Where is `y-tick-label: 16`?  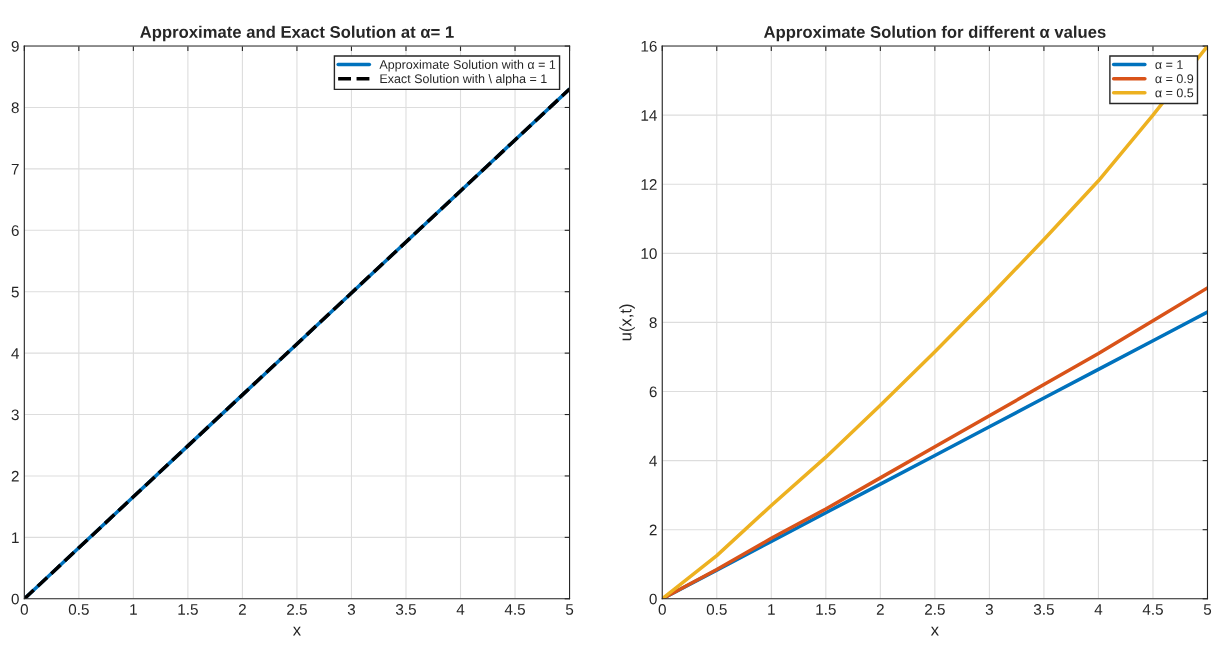 y-tick-label: 16 is located at coordinates (649, 46).